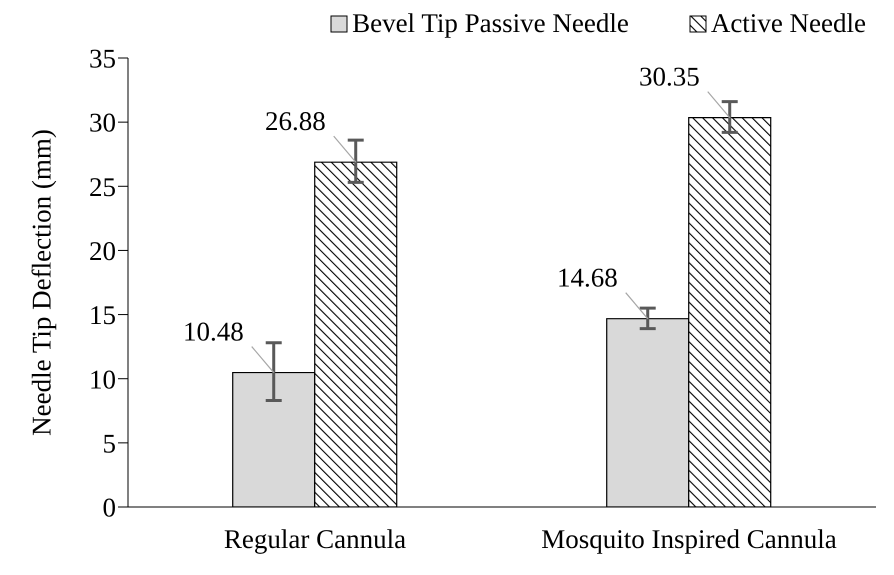 The width and height of the screenshot is (894, 575). I want to click on y-tick-label: 15, so click(102, 315).